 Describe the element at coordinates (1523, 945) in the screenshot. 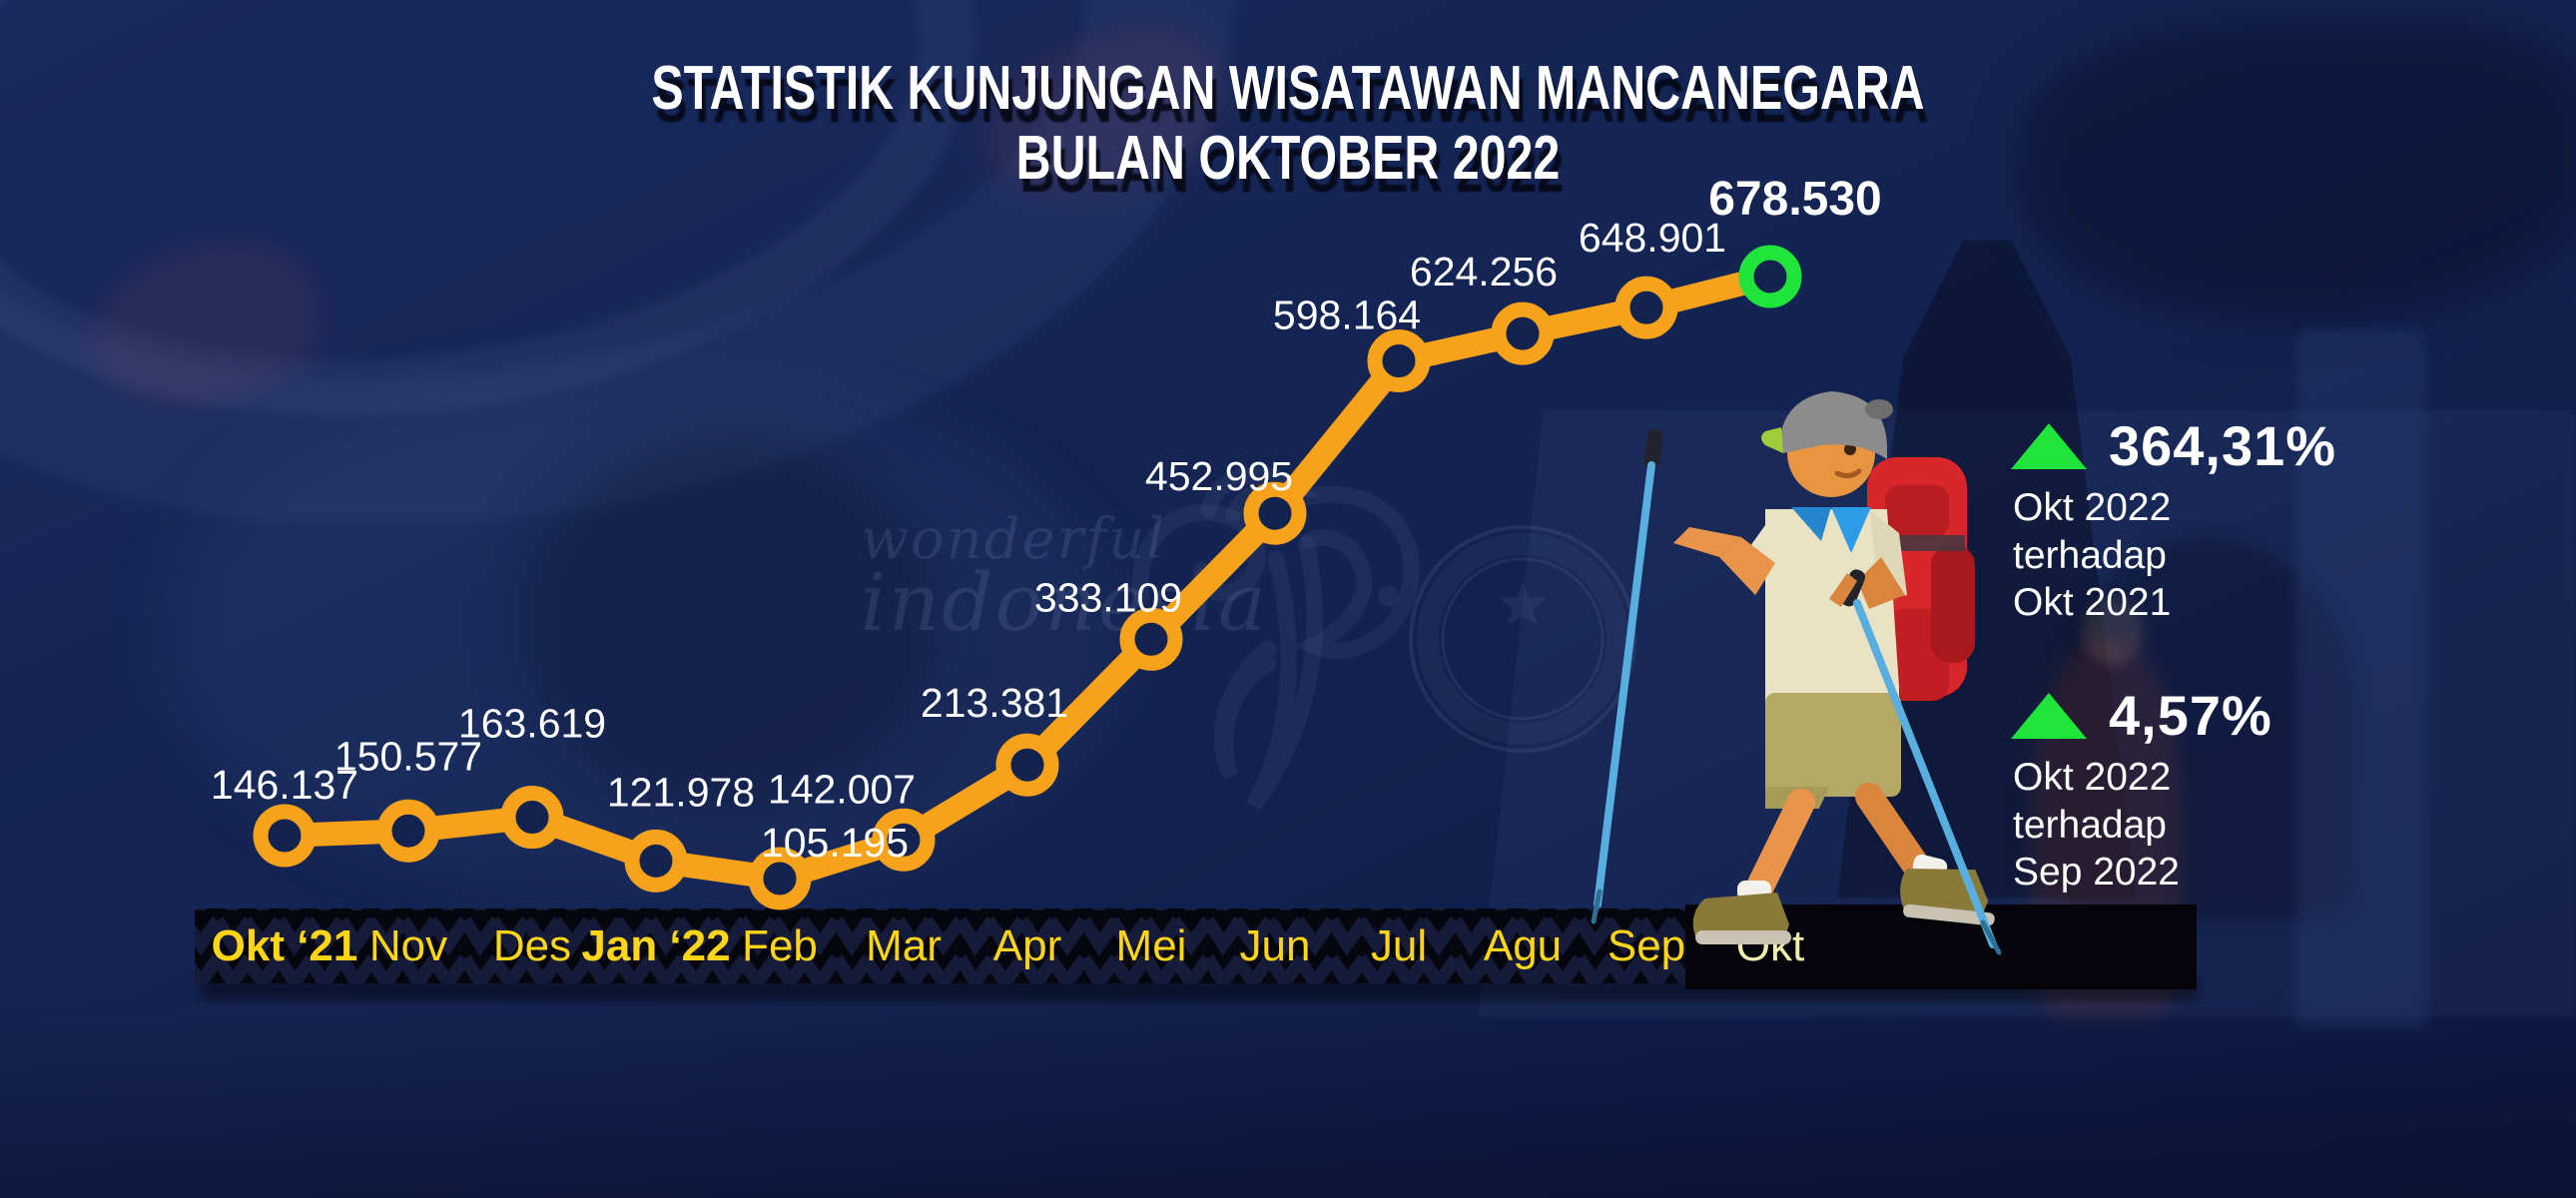

I see `month-label: Agu` at that location.